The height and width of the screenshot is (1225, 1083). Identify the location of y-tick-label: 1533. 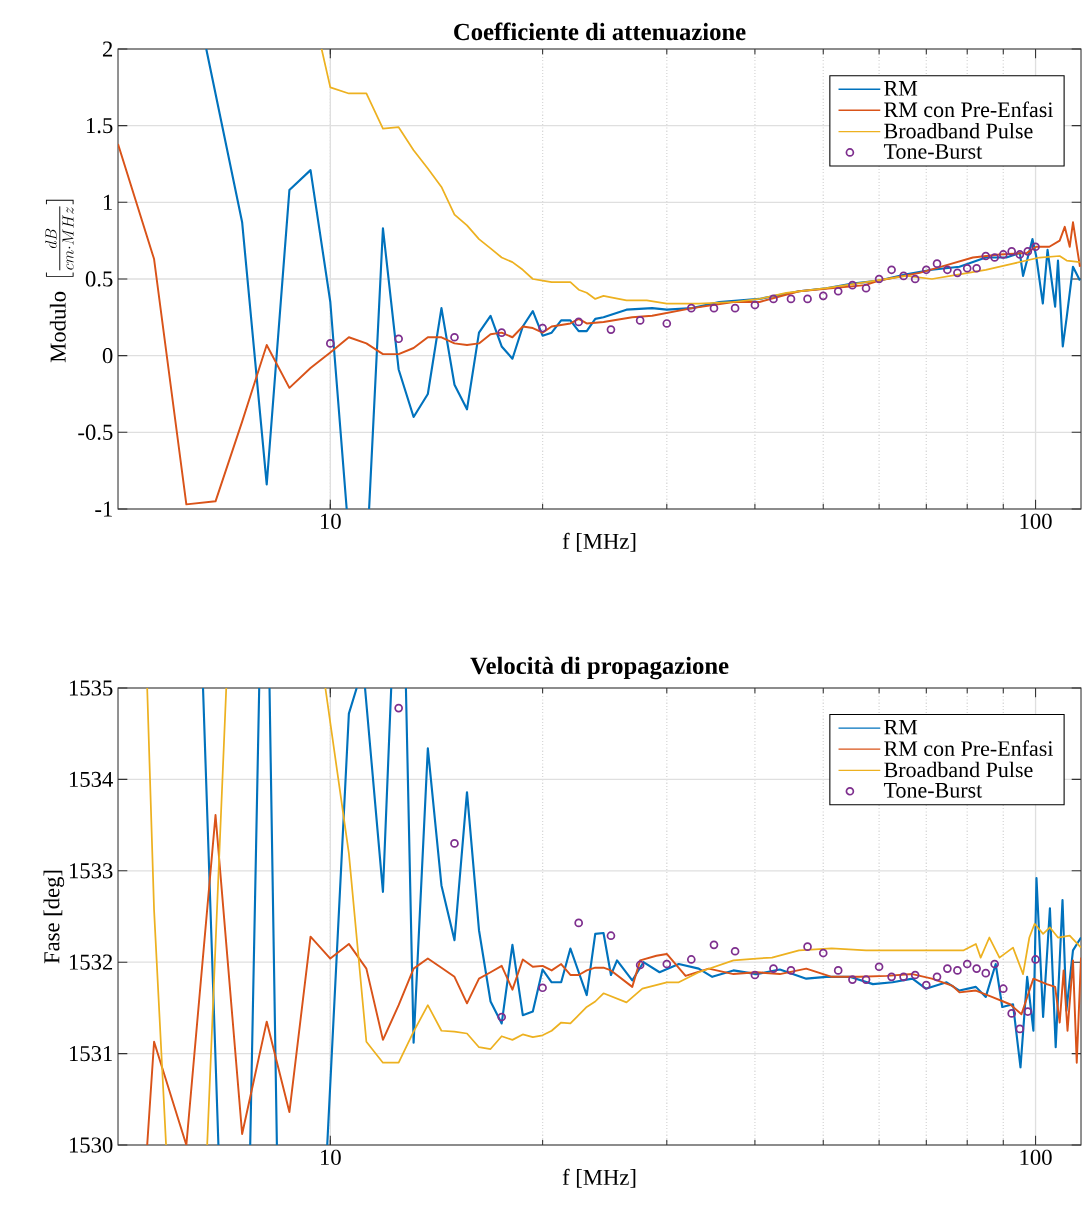
(91, 871).